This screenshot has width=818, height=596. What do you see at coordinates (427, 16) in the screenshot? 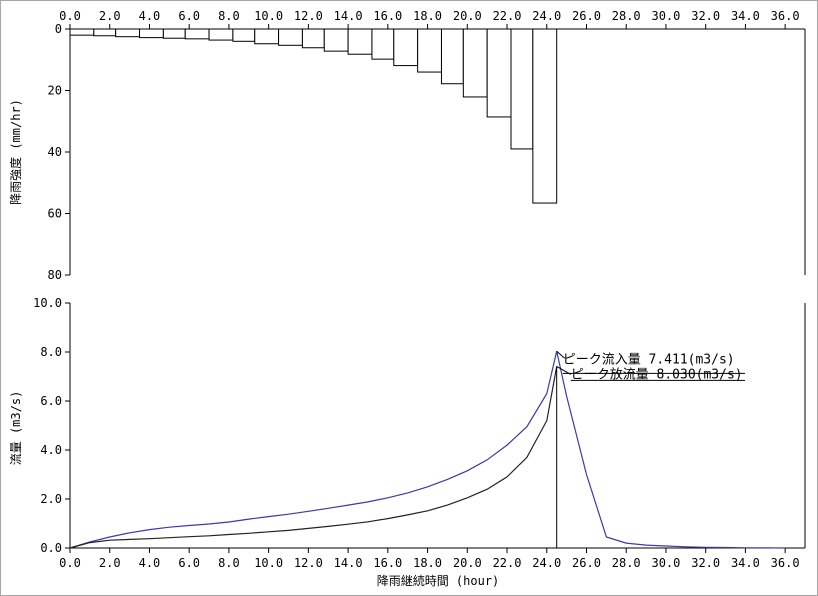
I see `rain-x-tick-label: 18.0` at bounding box center [427, 16].